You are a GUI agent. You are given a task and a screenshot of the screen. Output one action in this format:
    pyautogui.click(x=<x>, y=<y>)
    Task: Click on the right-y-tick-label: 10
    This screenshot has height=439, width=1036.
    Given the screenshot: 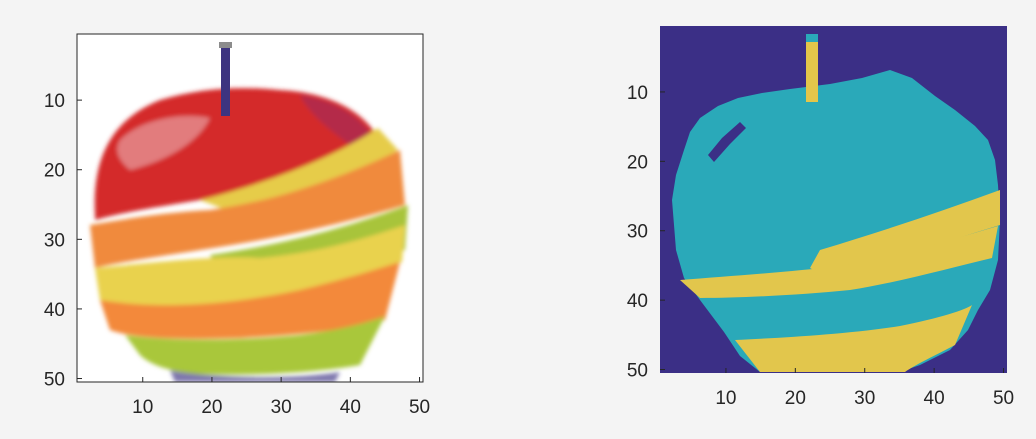 What is the action you would take?
    pyautogui.click(x=637, y=93)
    